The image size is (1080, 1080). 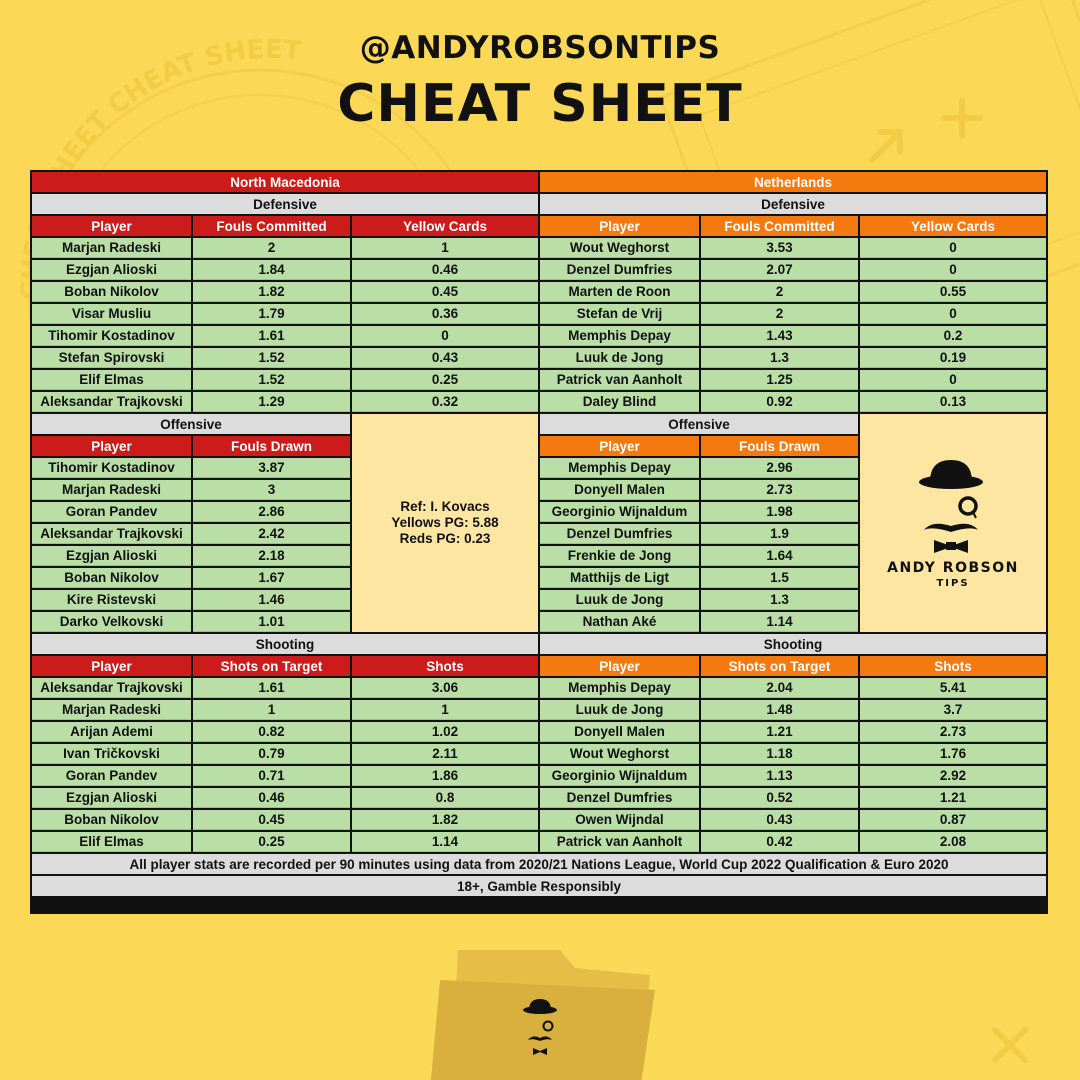 What do you see at coordinates (953, 567) in the screenshot?
I see `logo-text-line1: ANDY ROBSON` at bounding box center [953, 567].